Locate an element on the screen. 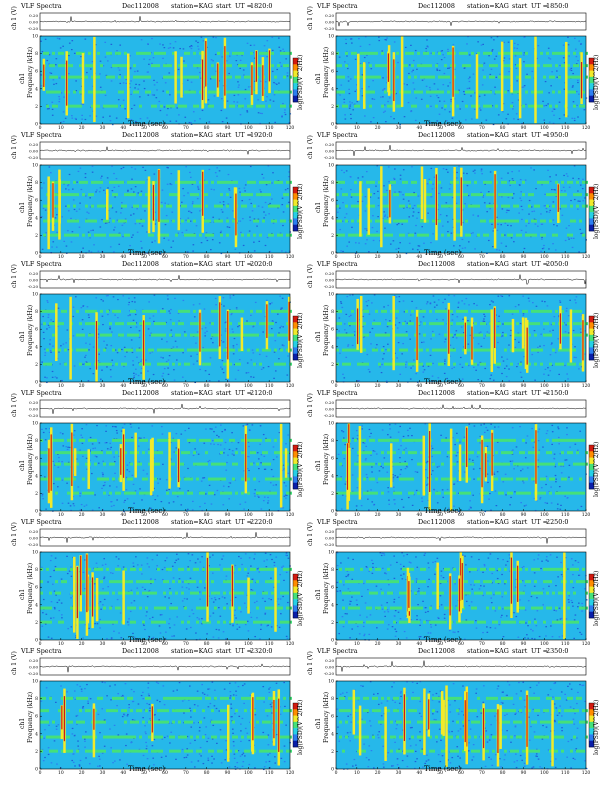 The height and width of the screenshot is (792, 612). freq-axis-label: Frequency (kHz) is located at coordinates (30, 72).